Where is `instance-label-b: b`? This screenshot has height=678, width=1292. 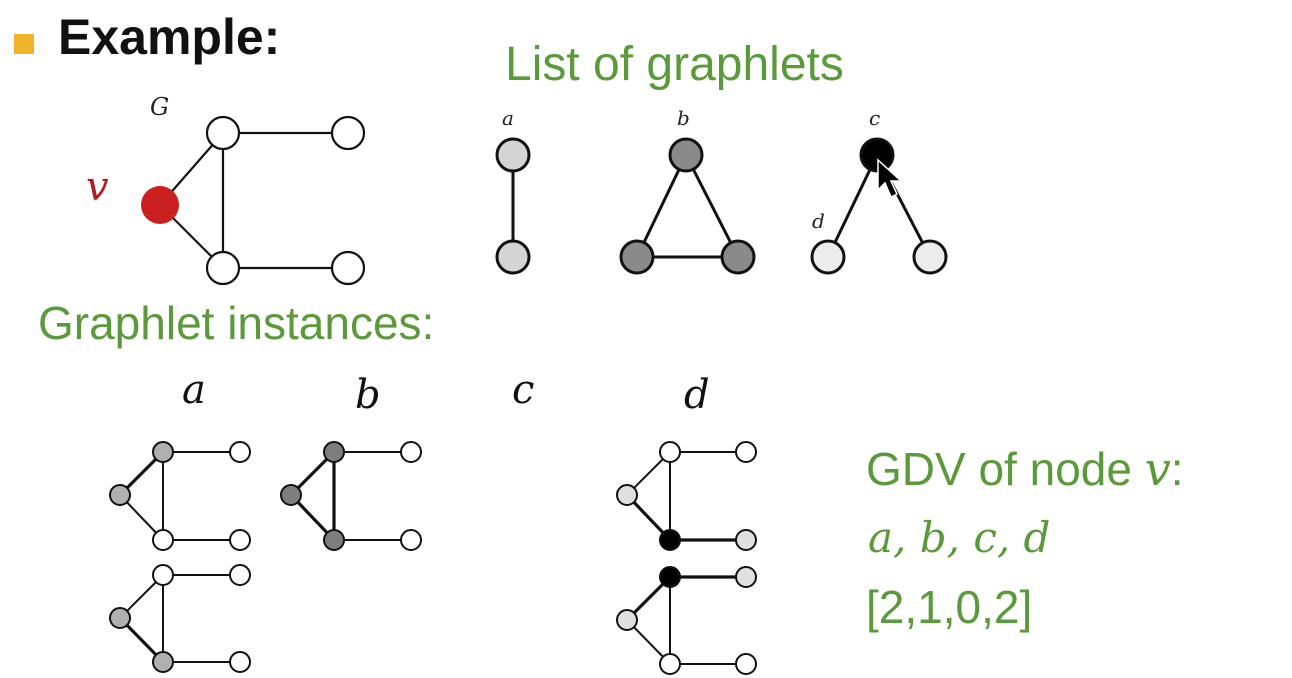
instance-label-b: b is located at coordinates (368, 395).